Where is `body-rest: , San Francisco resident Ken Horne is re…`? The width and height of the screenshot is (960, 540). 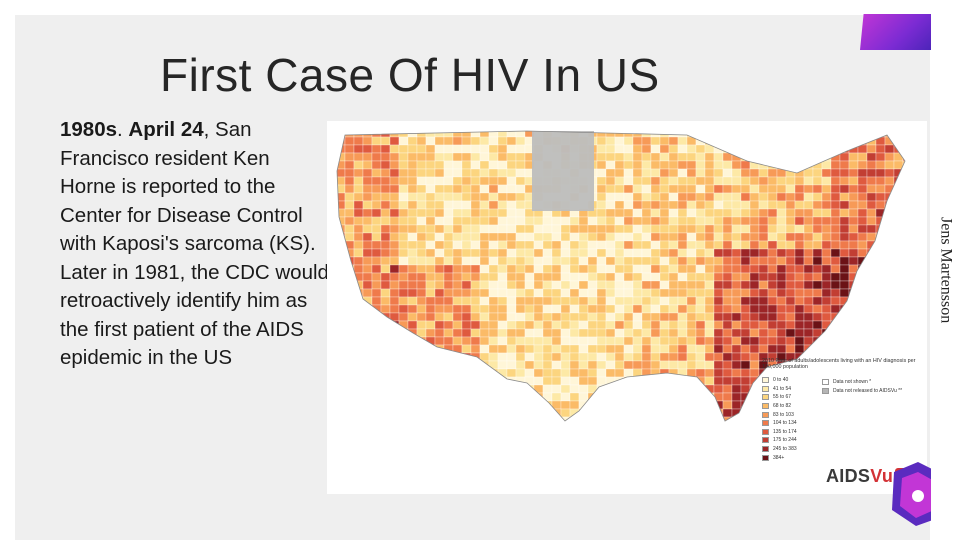 body-rest: , San Francisco resident Ken Horne is re… is located at coordinates (194, 243).